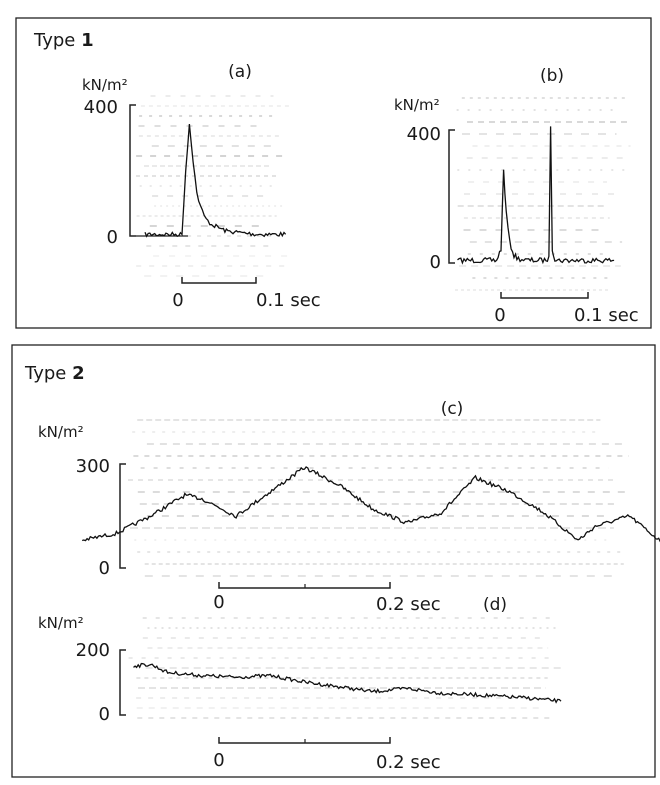  Describe the element at coordinates (417, 105) in the screenshot. I see `chart-b-ylabel: kN/m²` at that location.